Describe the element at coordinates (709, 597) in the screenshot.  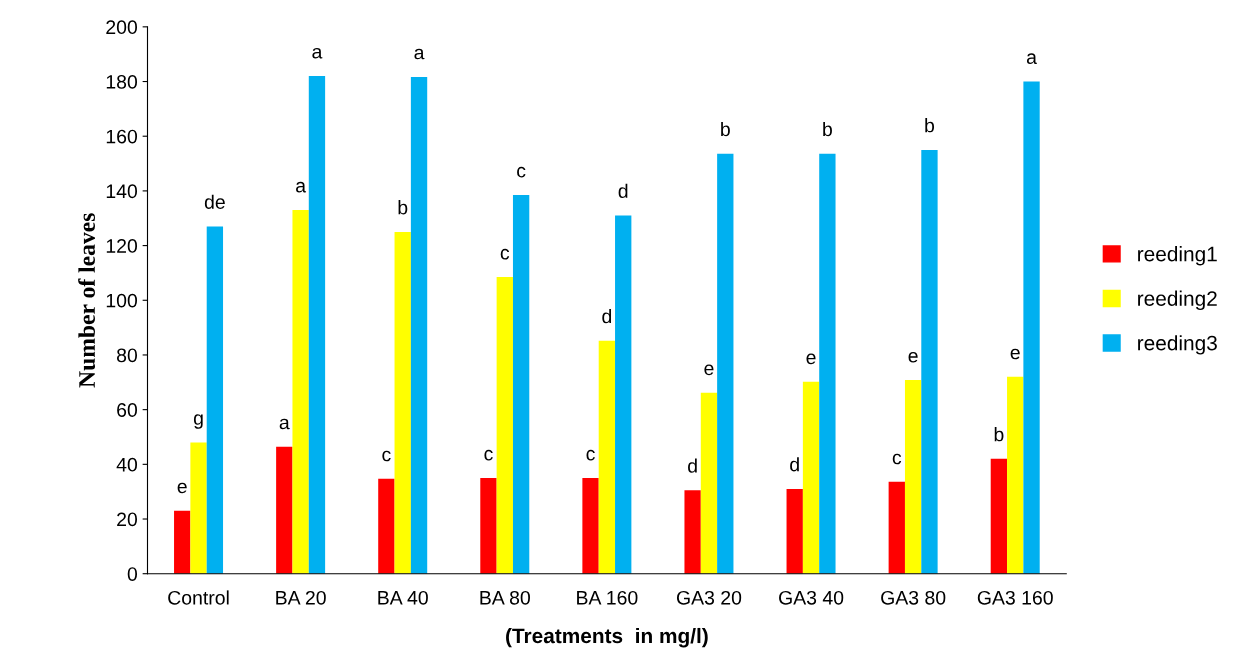
I see `x-tick-label: GA3 20` at that location.